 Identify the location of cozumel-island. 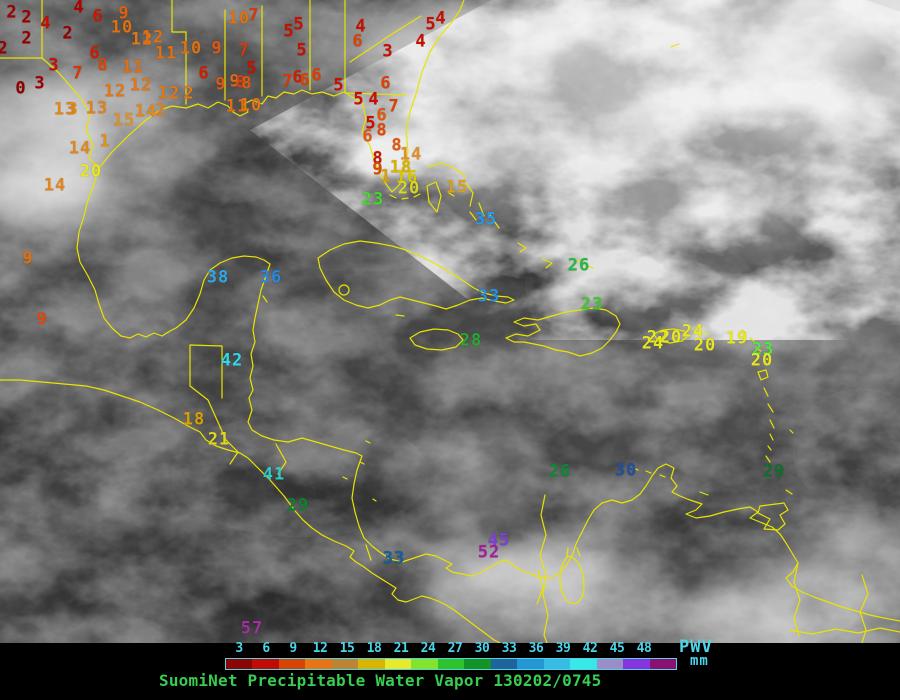
(265, 299).